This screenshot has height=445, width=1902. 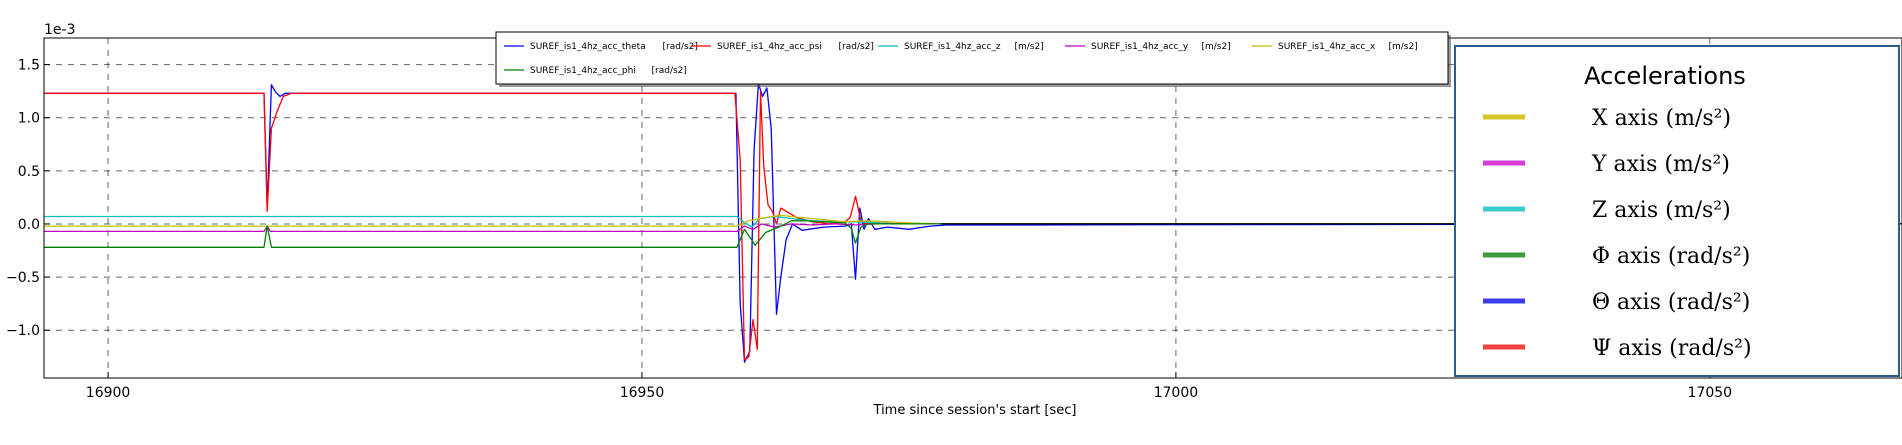 I want to click on y-tick-label: 1.0, so click(x=29, y=119).